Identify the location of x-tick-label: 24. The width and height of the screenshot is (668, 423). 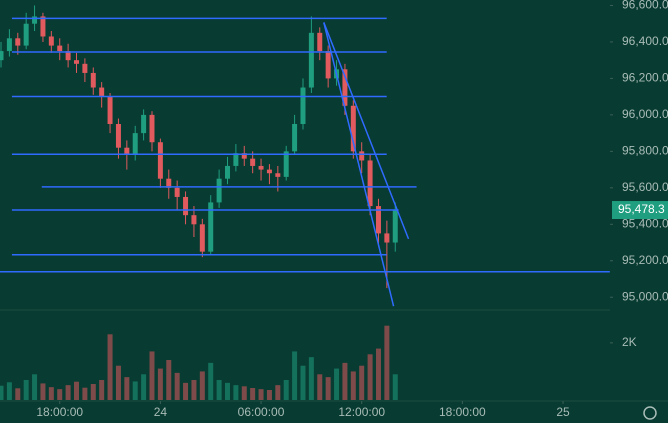
(161, 412).